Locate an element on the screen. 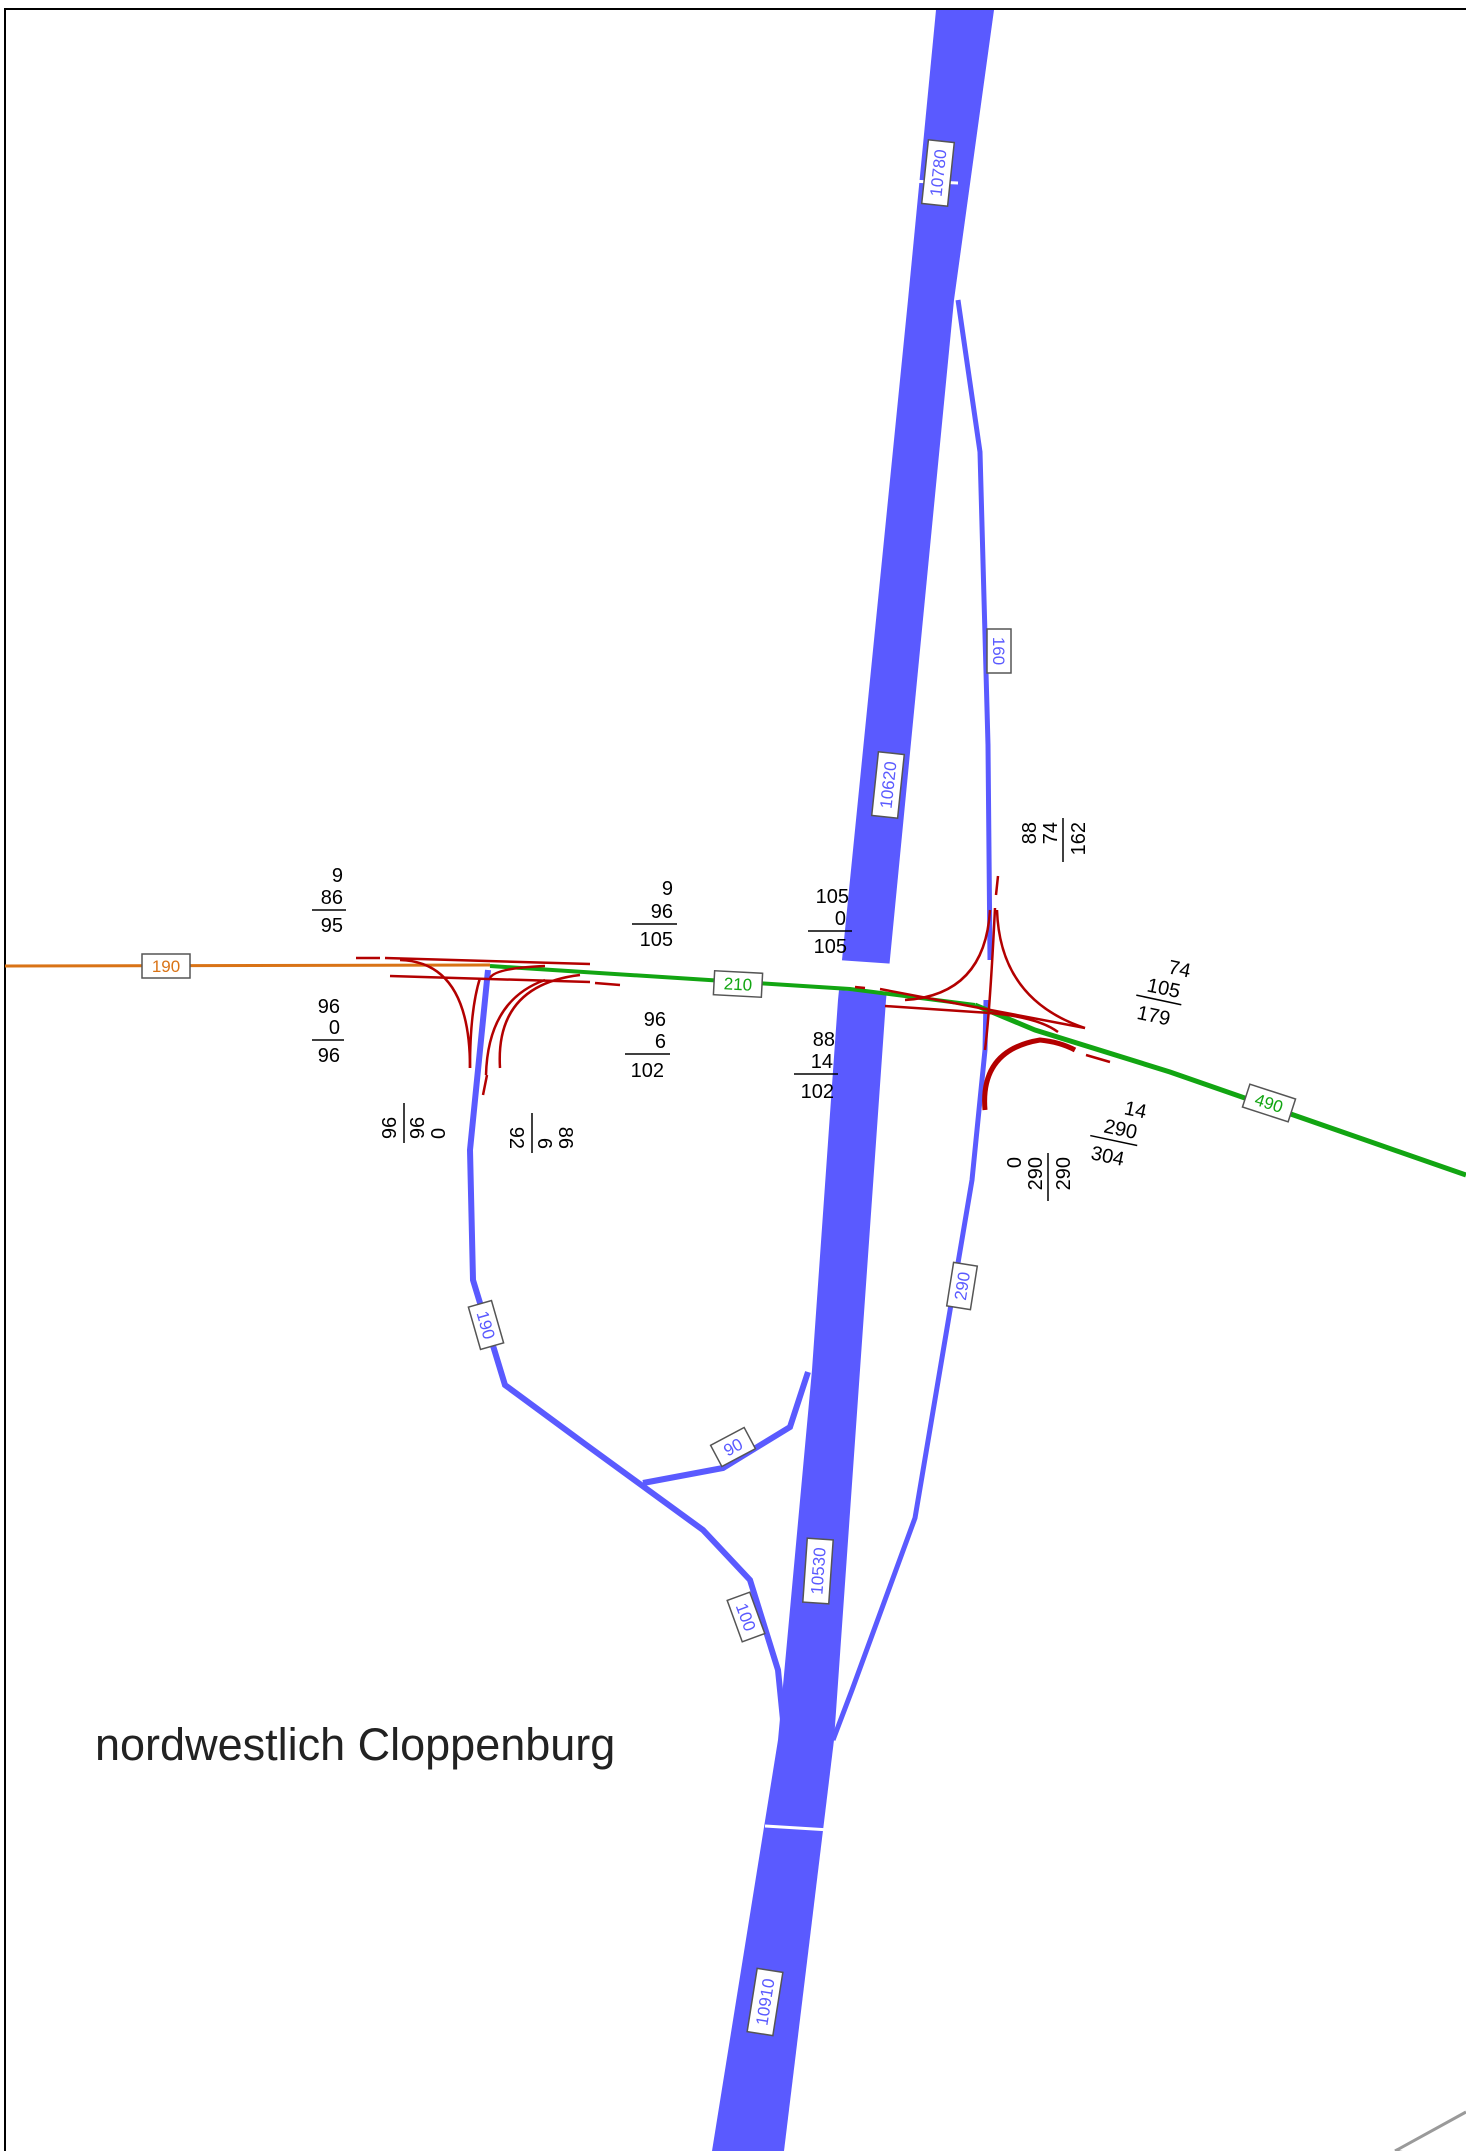 Image resolution: width=1466 pixels, height=2151 pixels. count-e-south: 0 290 290 is located at coordinates (1039, 1177).